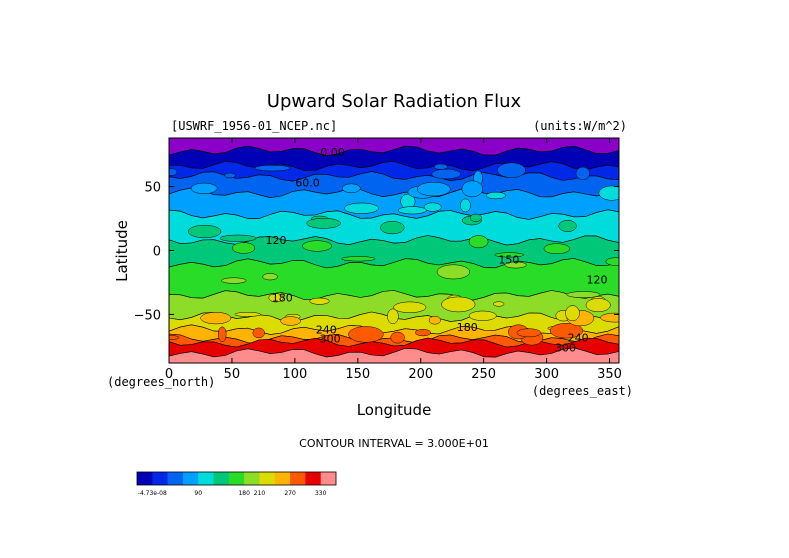 Image resolution: width=789 pixels, height=558 pixels. What do you see at coordinates (546, 374) in the screenshot?
I see `x-tick-label: 300` at bounding box center [546, 374].